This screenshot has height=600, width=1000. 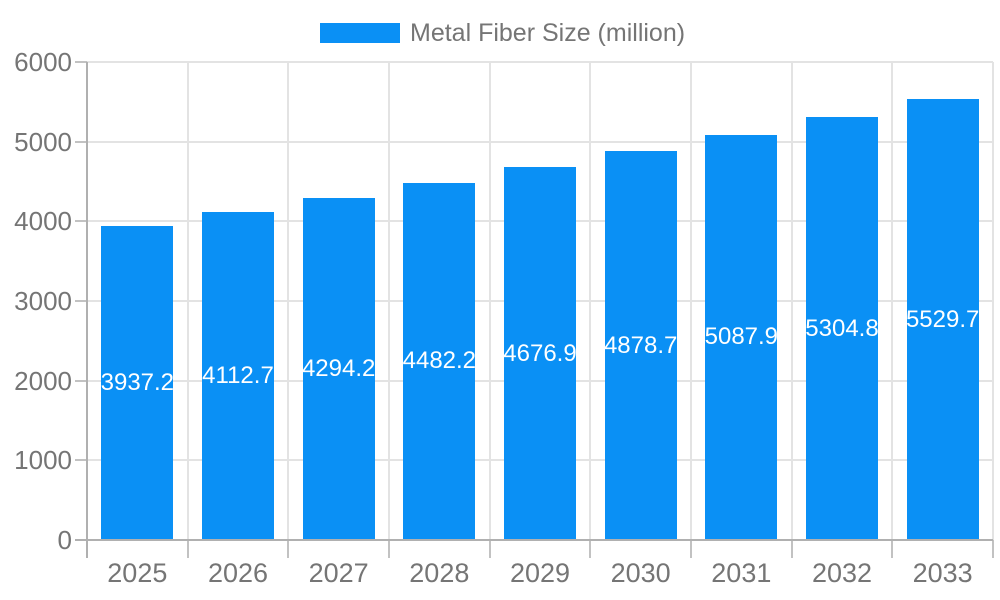 I want to click on x-tick-label: 2028, so click(x=439, y=573).